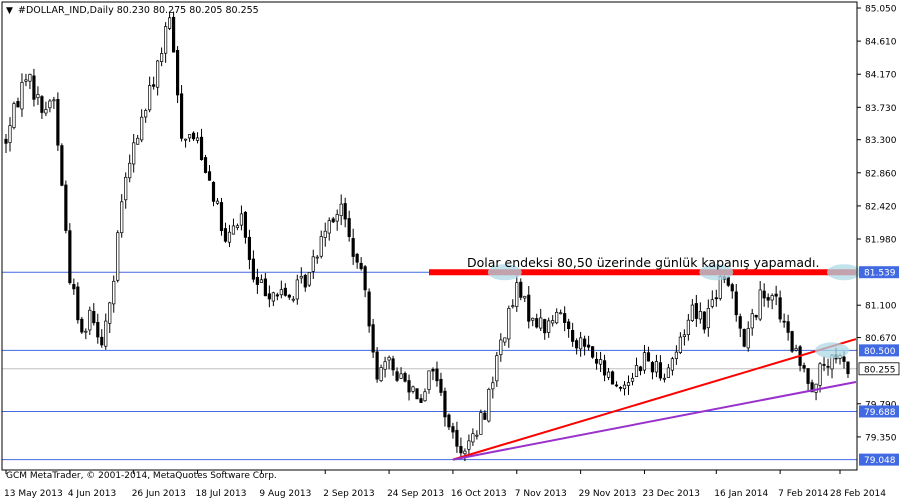 The image size is (900, 500). What do you see at coordinates (880, 461) in the screenshot?
I see `level-badge-label: 79.048` at bounding box center [880, 461].